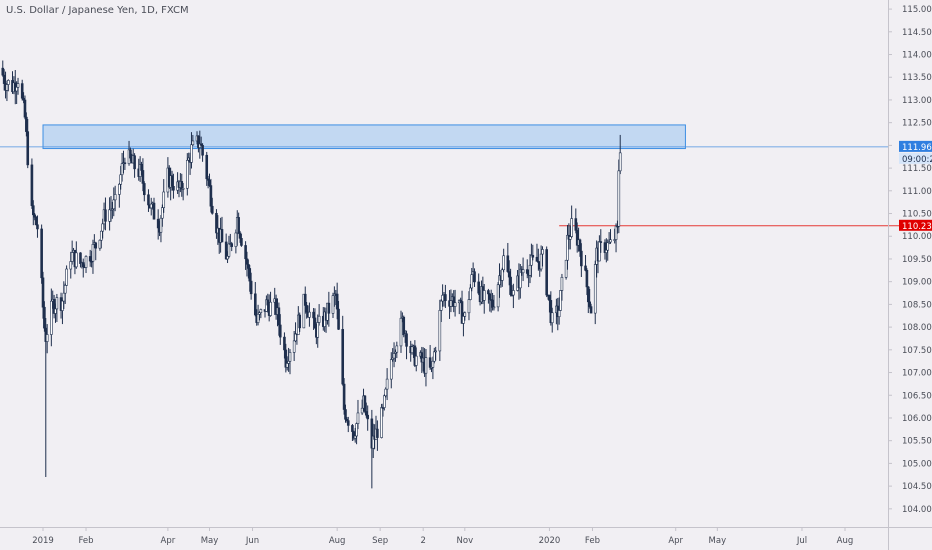 This screenshot has width=932, height=550. Describe the element at coordinates (917, 464) in the screenshot. I see `price-tick-label: 105.000` at that location.